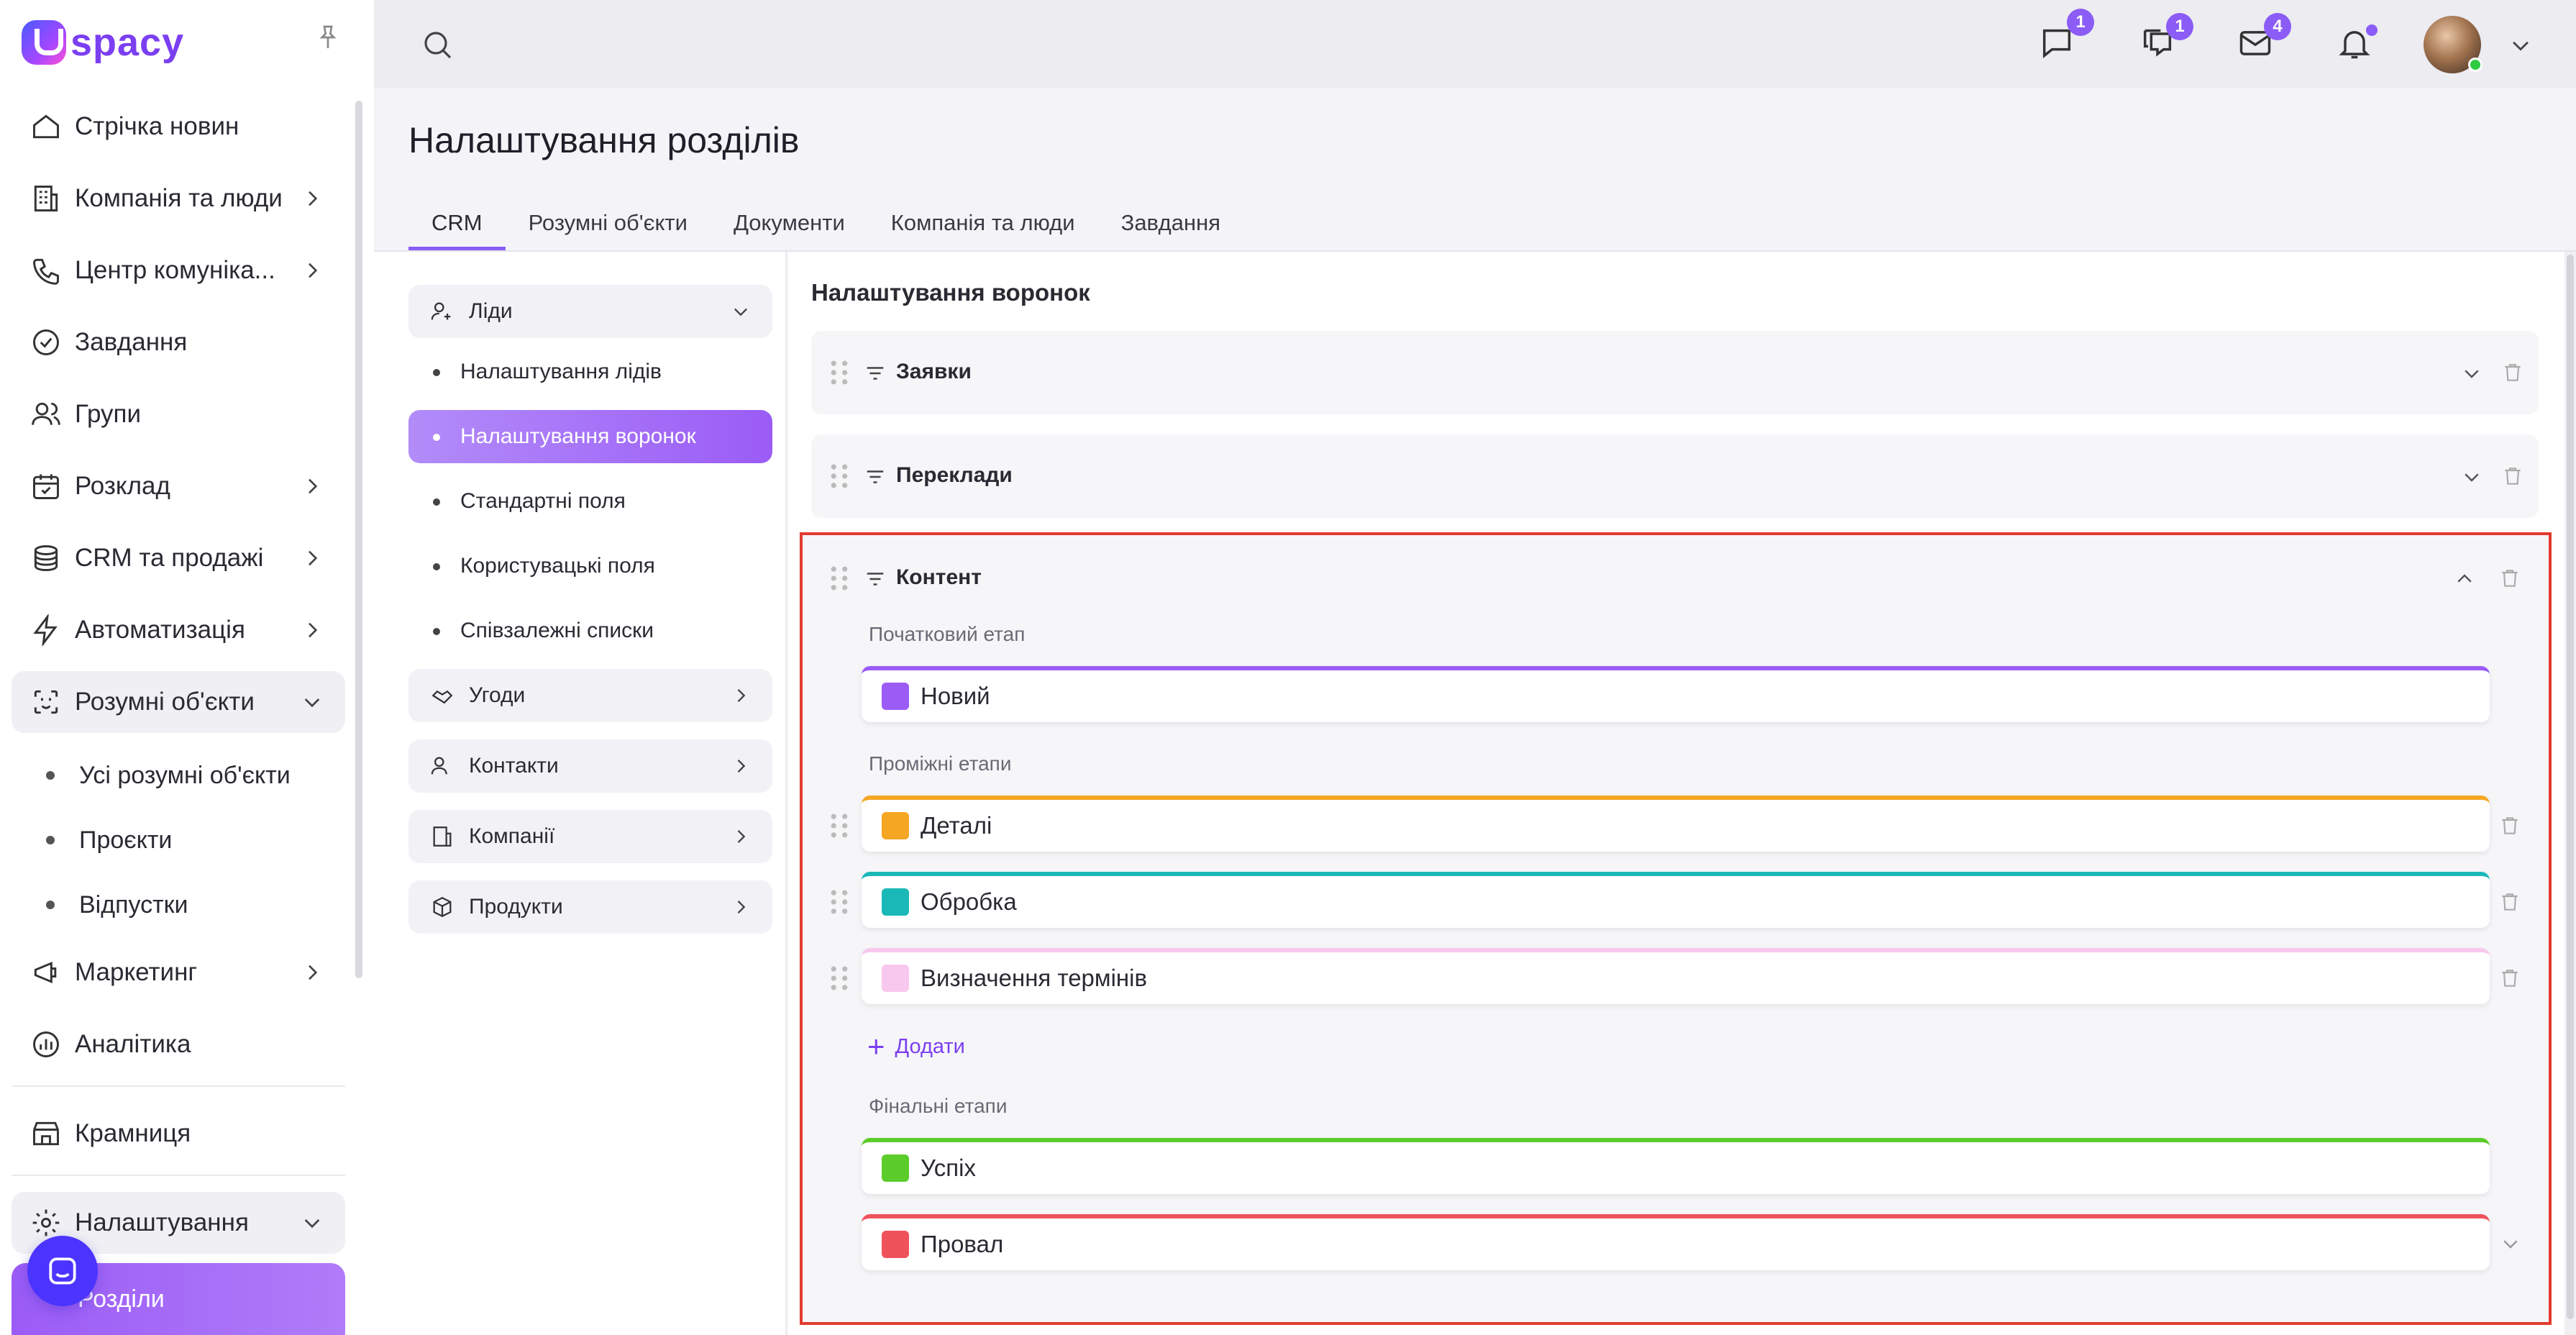  Describe the element at coordinates (1676, 976) in the screenshot. I see `stage-middle: Визначення термінів` at that location.